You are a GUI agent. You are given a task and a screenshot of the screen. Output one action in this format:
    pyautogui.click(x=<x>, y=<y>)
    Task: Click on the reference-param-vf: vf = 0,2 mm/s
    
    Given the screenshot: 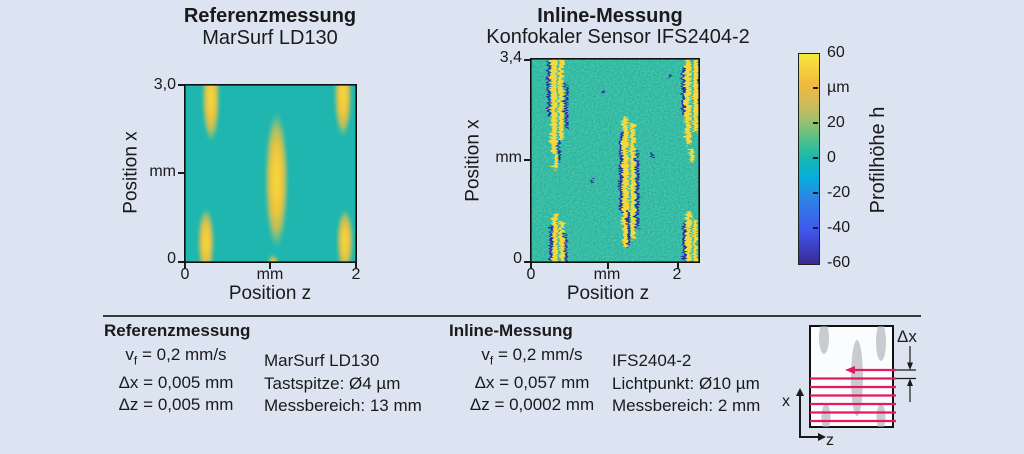 What is the action you would take?
    pyautogui.click(x=176, y=356)
    